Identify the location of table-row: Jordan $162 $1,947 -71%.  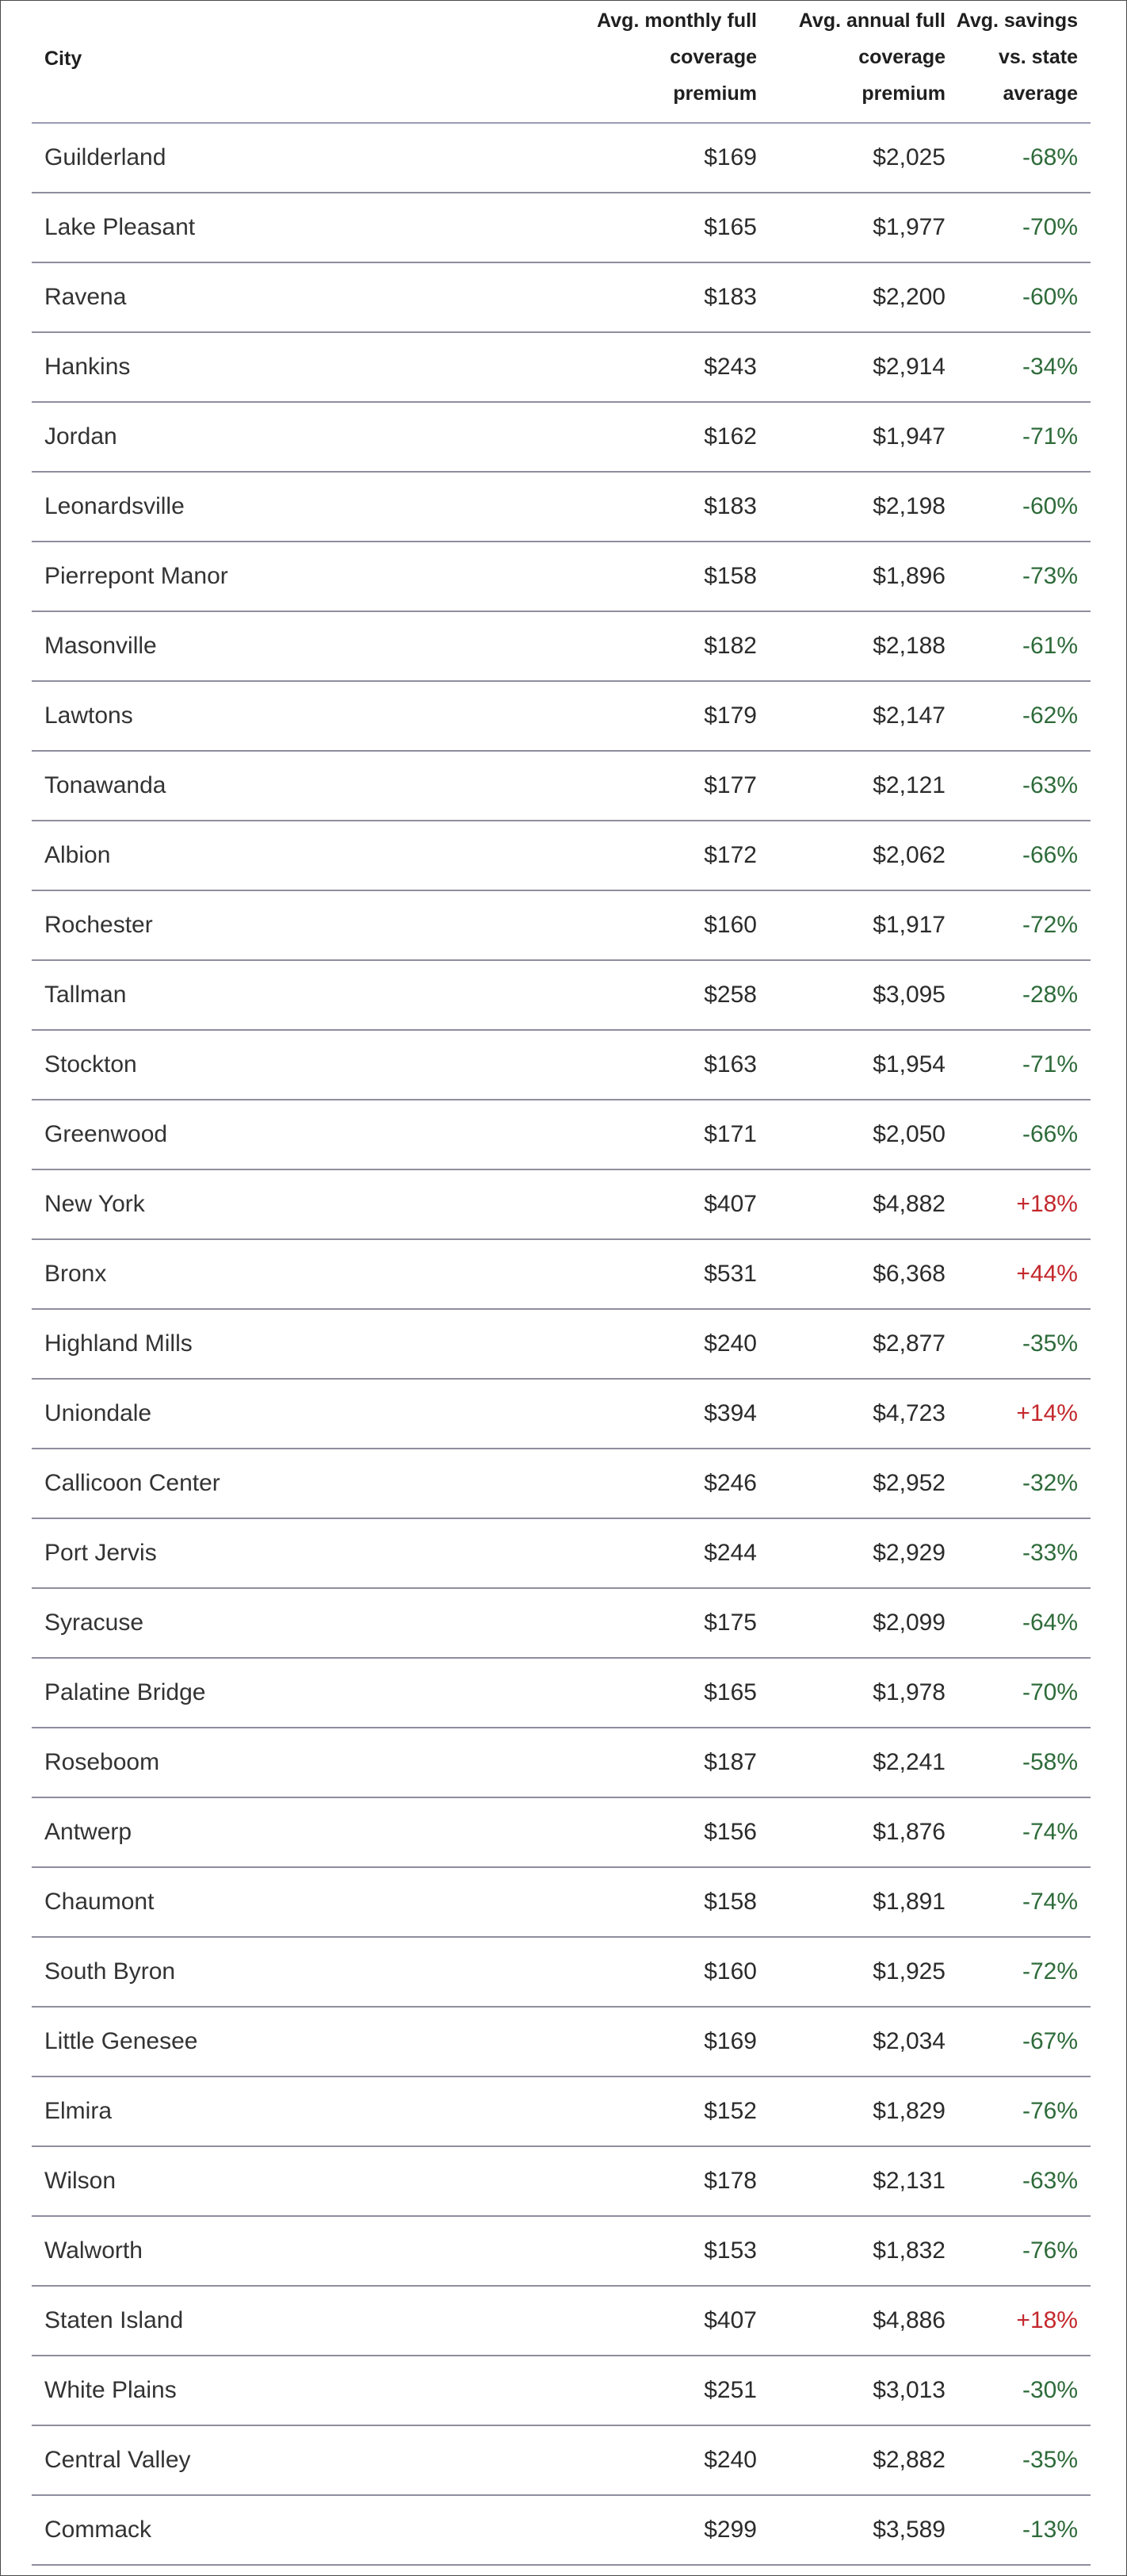
(562, 438).